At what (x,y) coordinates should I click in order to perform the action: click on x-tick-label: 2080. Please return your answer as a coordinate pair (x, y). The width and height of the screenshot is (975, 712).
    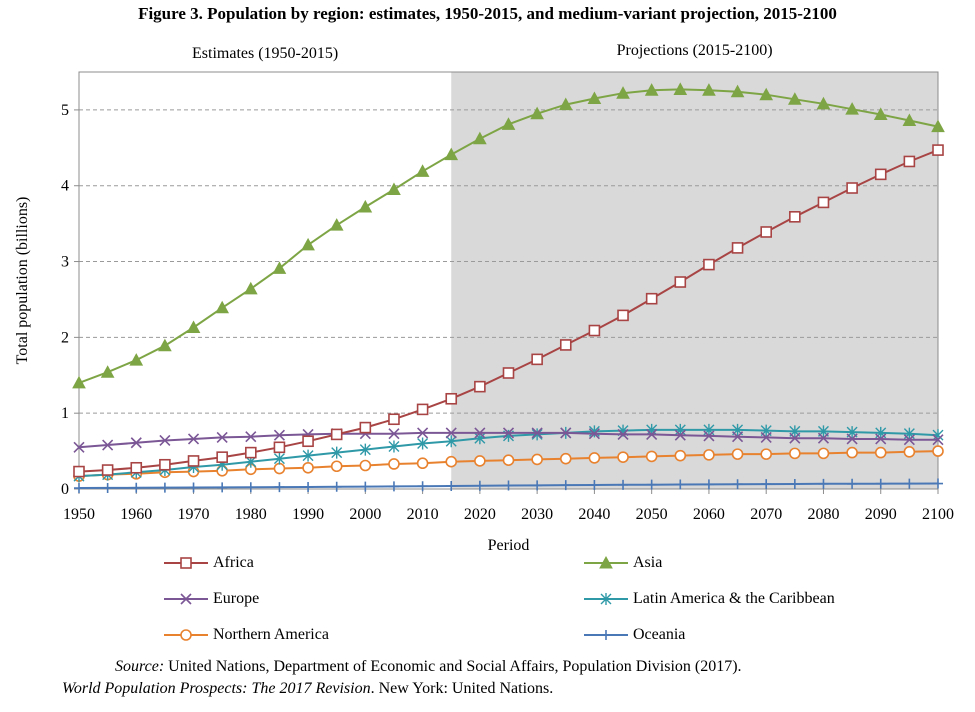
    Looking at the image, I should click on (823, 514).